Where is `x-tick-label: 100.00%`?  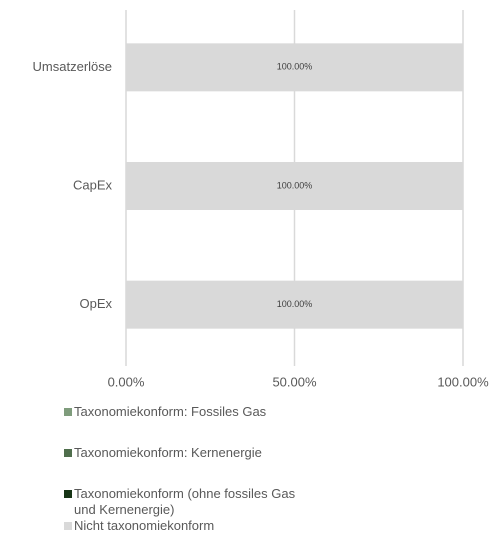
x-tick-label: 100.00% is located at coordinates (463, 381).